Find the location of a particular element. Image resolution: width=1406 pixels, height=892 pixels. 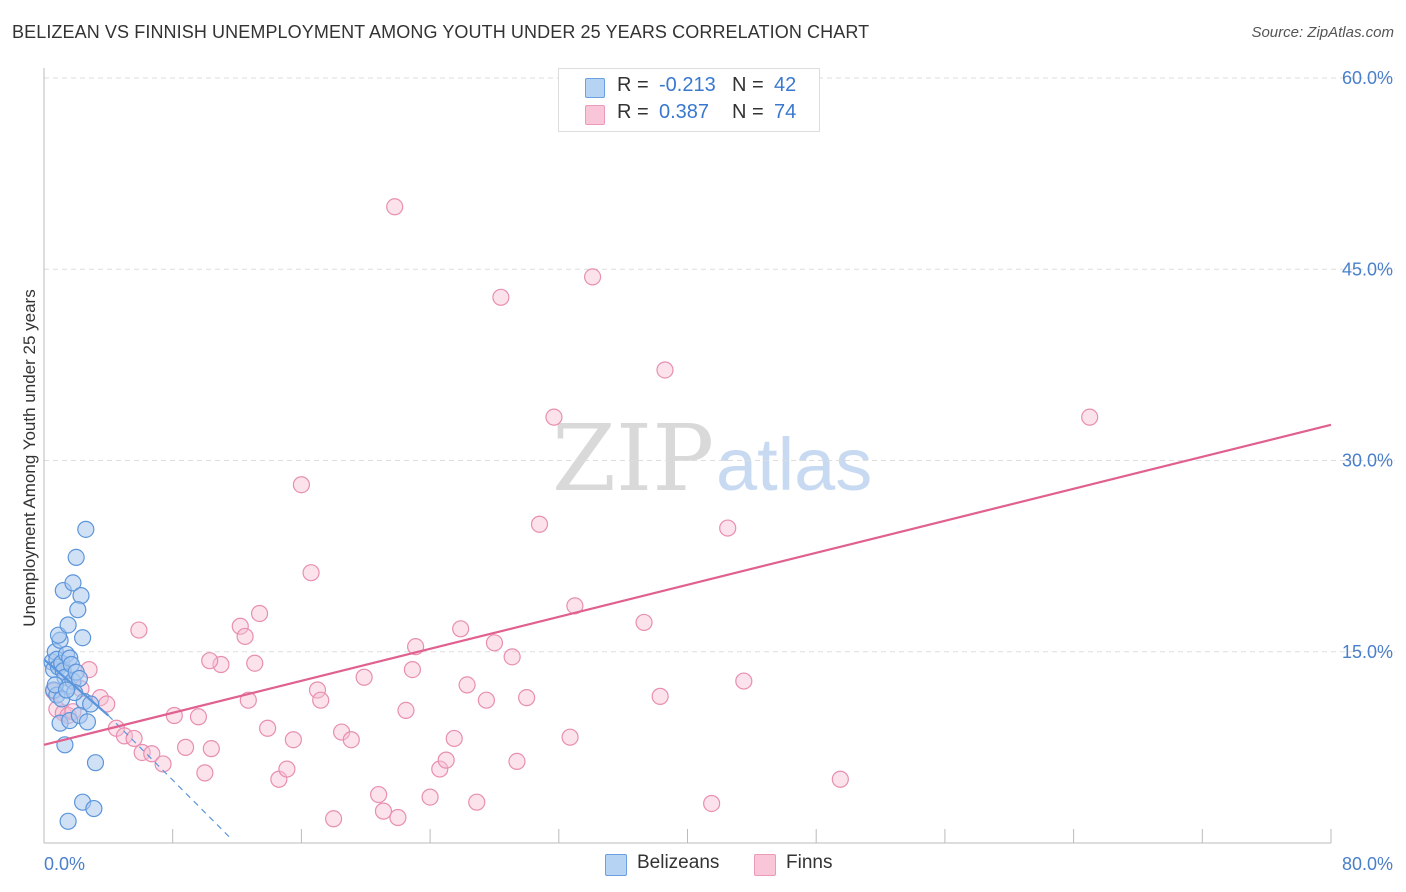

belizeans-legend-swatch is located at coordinates (616, 865).